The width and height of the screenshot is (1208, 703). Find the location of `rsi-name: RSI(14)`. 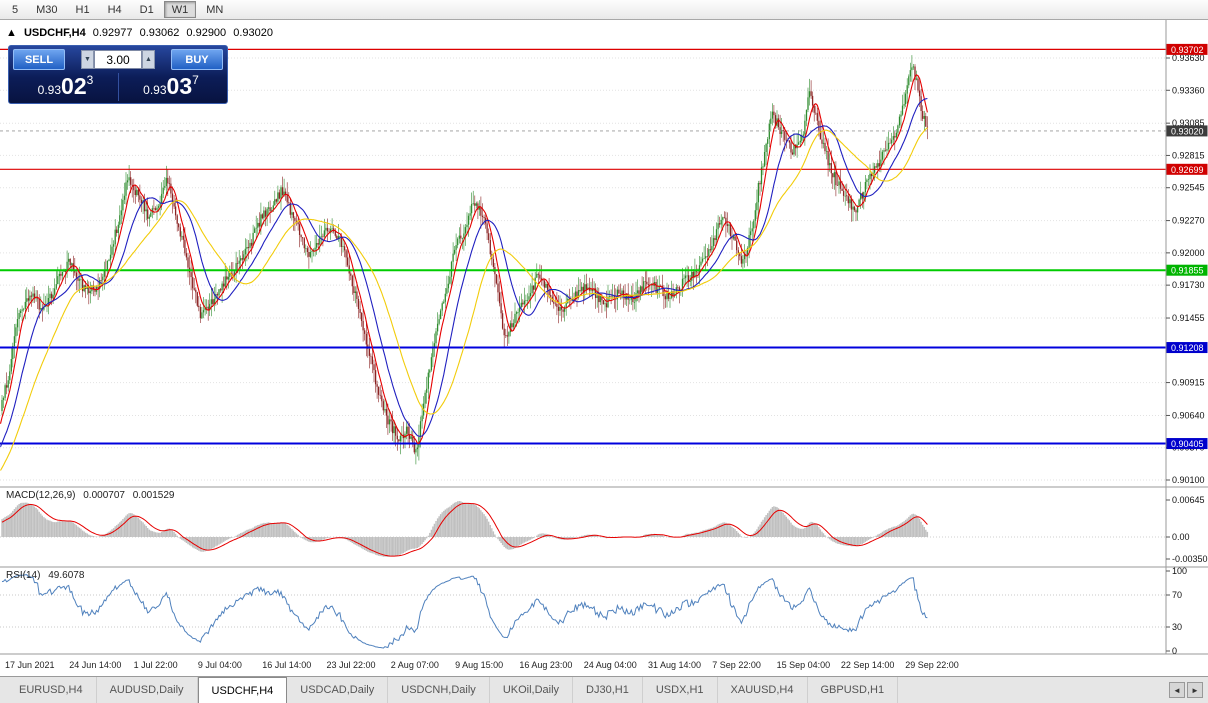

rsi-name: RSI(14) is located at coordinates (23, 575).